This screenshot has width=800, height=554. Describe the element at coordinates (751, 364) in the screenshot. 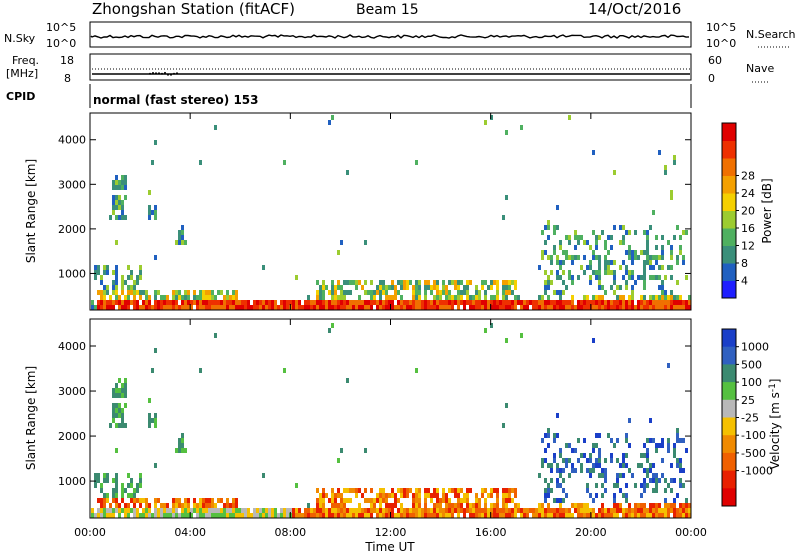

I see `colorbar-tick-label: 500` at that location.